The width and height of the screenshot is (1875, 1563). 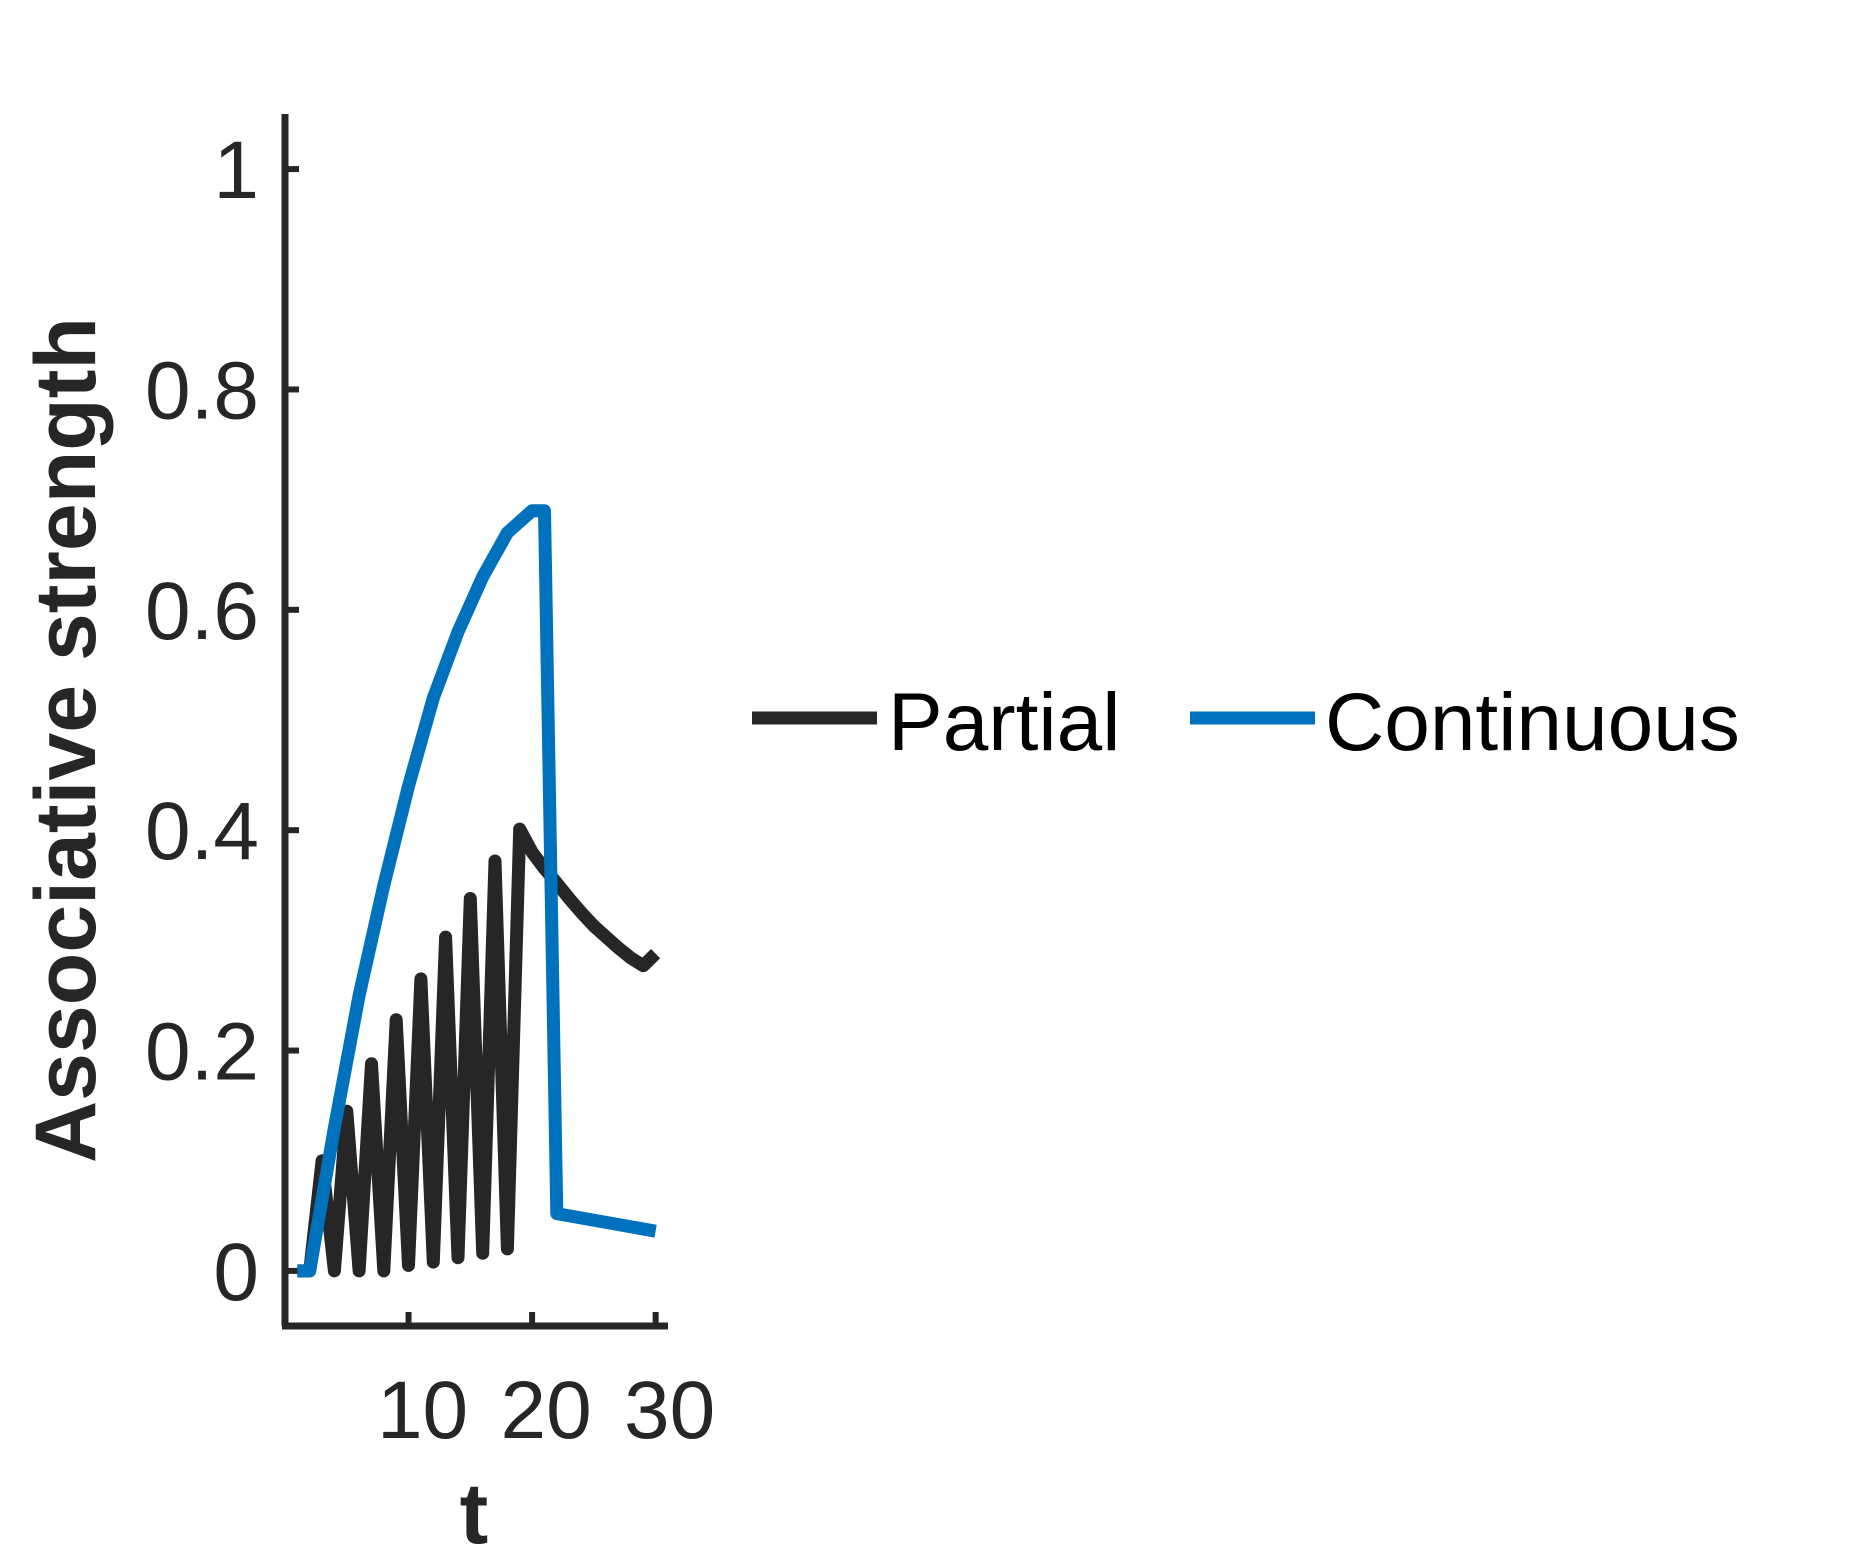 What do you see at coordinates (669, 1410) in the screenshot?
I see `x-tick-label: 30` at bounding box center [669, 1410].